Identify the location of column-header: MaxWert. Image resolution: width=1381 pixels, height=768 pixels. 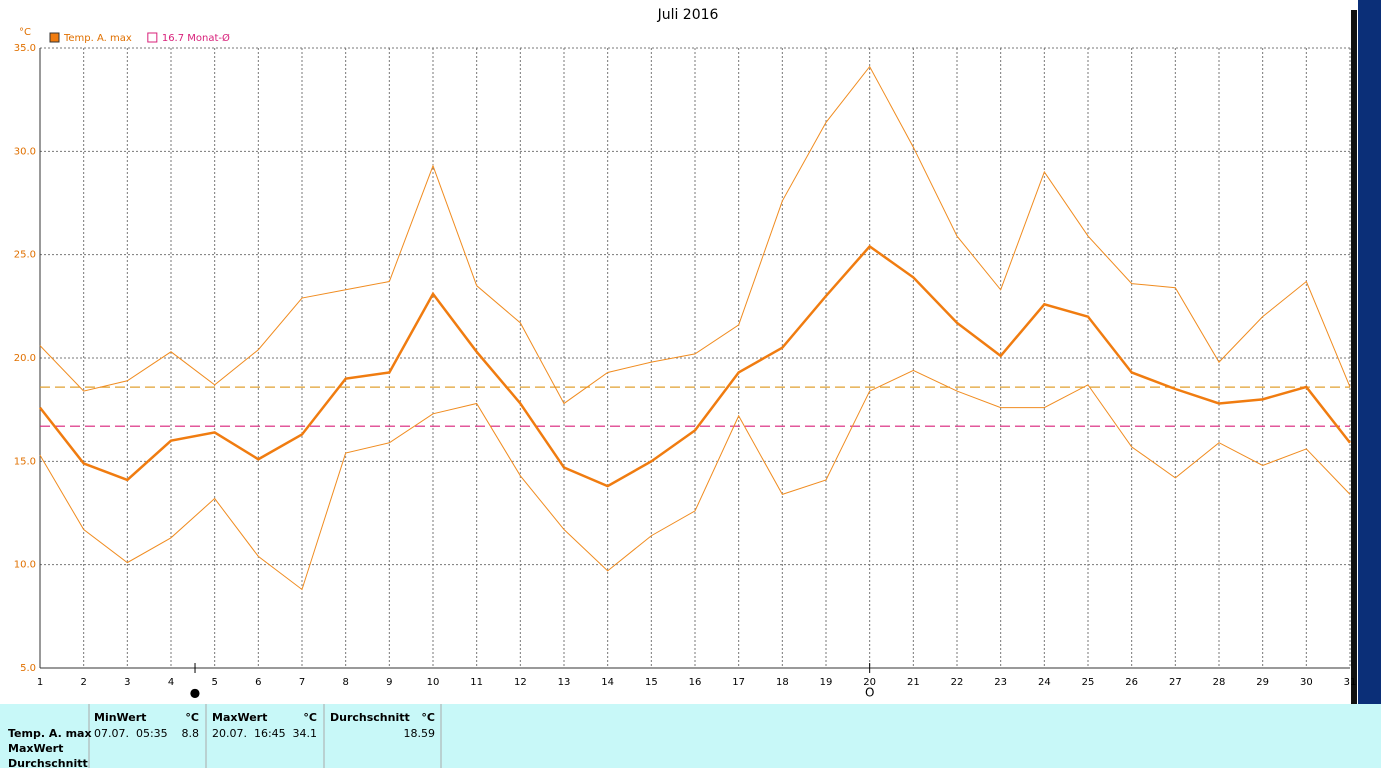
(239, 717).